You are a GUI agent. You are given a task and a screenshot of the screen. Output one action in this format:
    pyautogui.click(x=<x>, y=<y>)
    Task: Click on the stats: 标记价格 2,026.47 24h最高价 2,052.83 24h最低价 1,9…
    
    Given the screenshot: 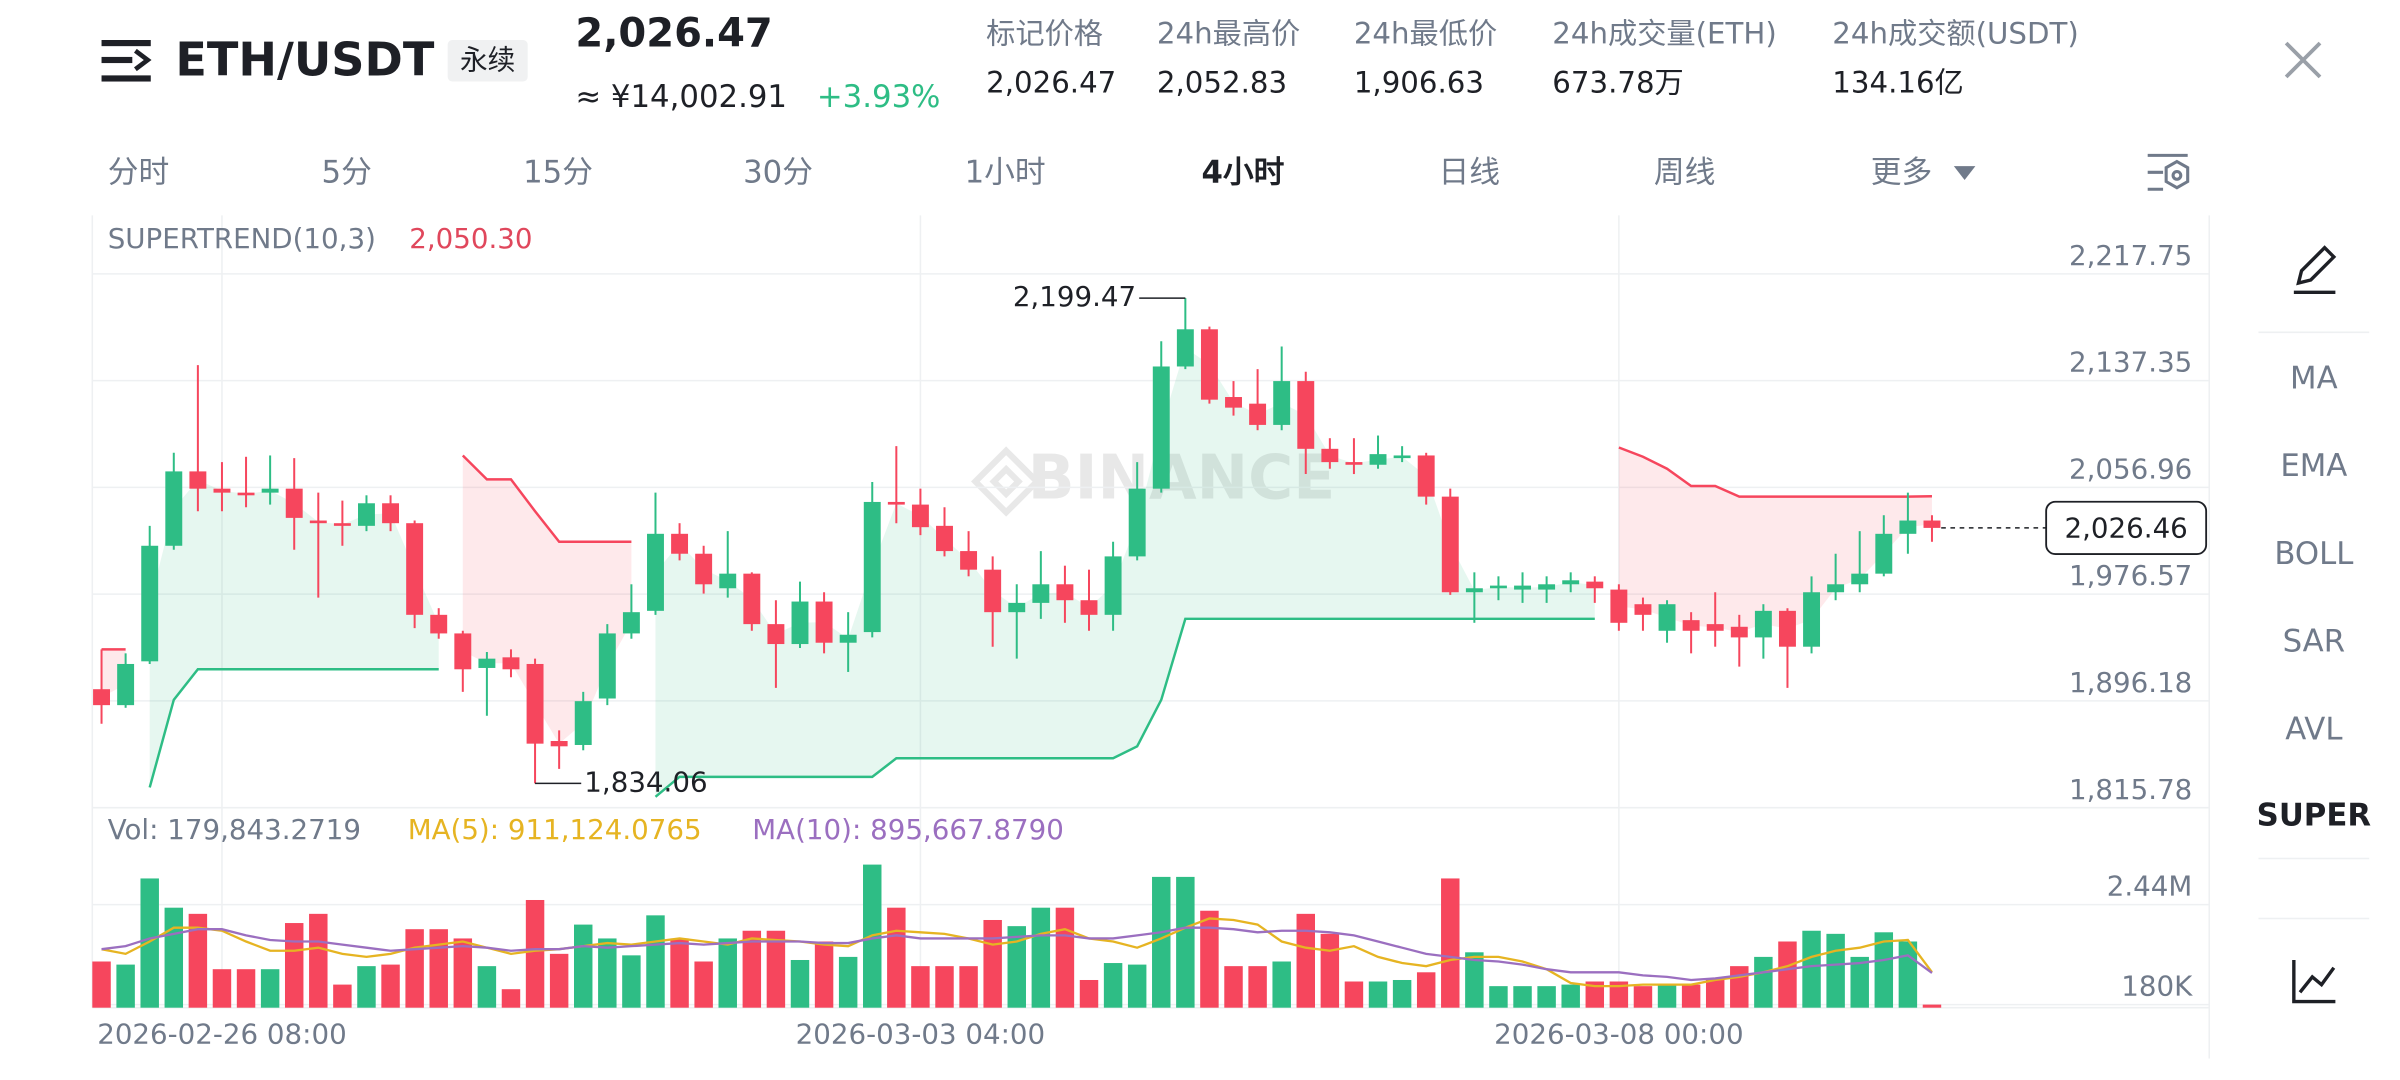 What is the action you would take?
    pyautogui.click(x=1532, y=57)
    